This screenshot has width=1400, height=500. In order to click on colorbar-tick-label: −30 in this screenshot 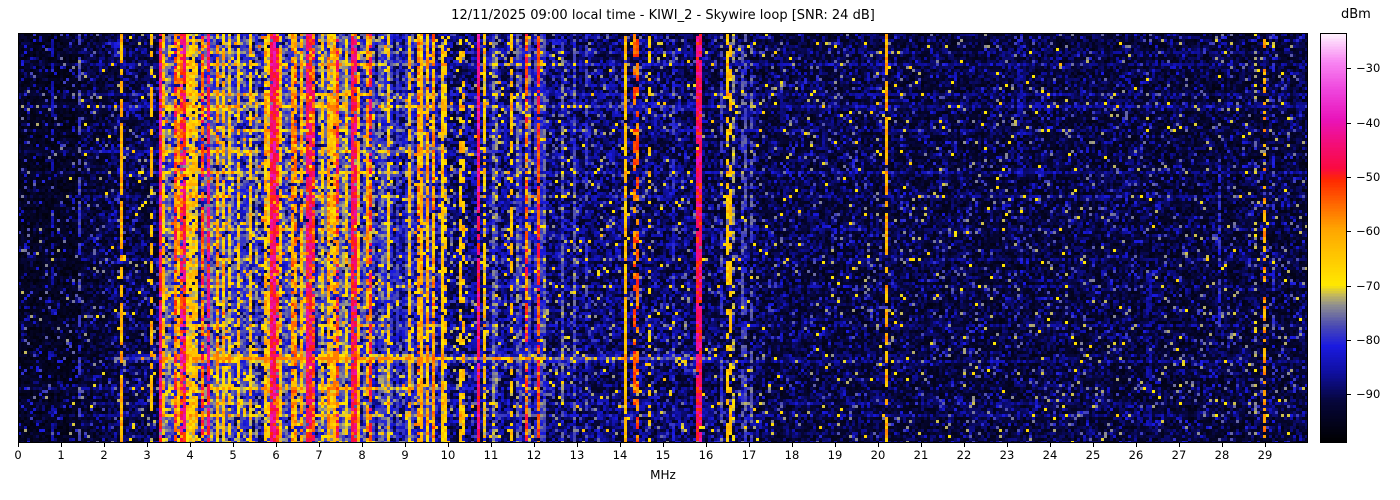, I will do `click(1368, 68)`.